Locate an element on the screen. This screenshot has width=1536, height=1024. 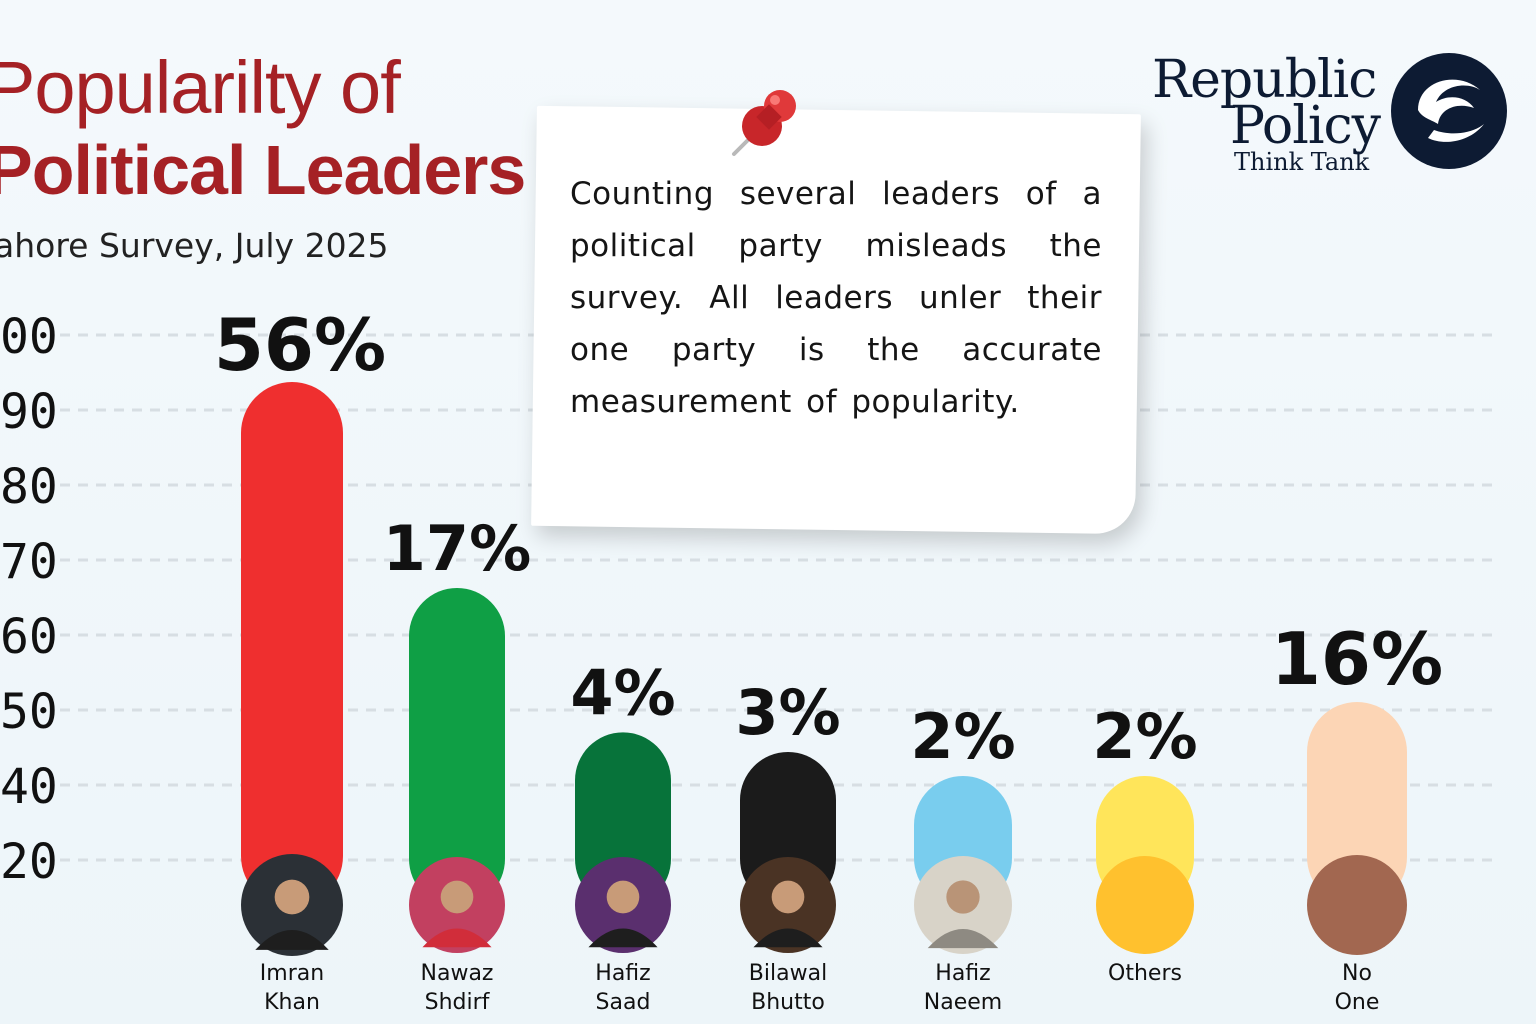
phoenix-logo-icon is located at coordinates (1449, 111).